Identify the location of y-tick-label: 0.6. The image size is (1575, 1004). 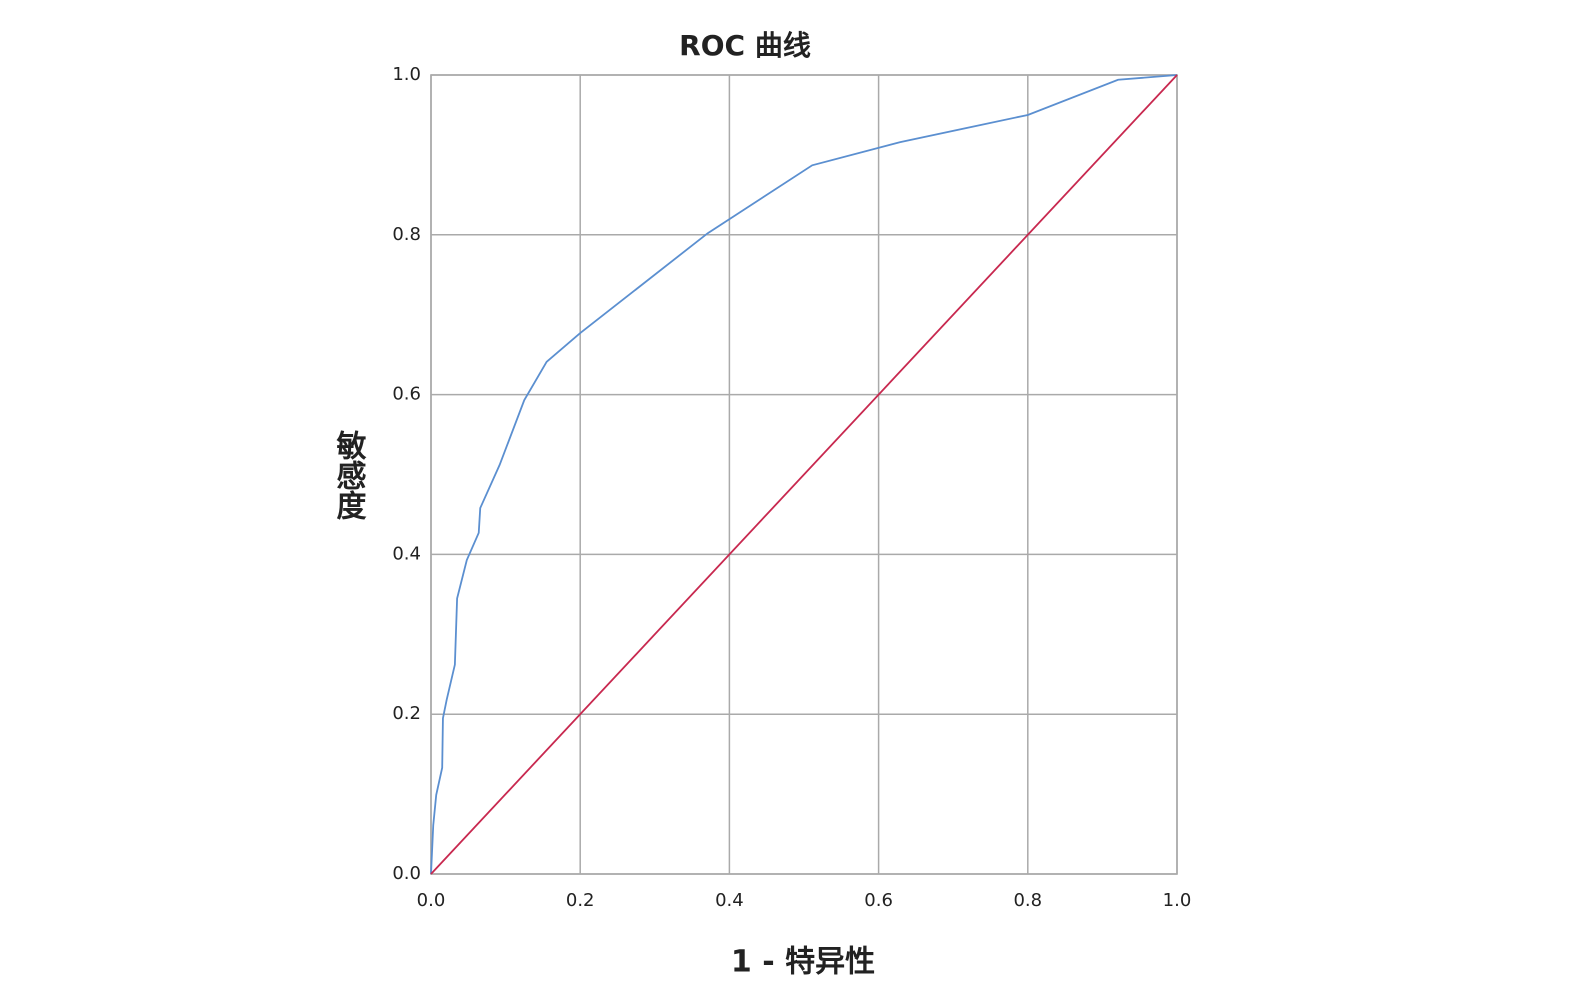
(406, 394).